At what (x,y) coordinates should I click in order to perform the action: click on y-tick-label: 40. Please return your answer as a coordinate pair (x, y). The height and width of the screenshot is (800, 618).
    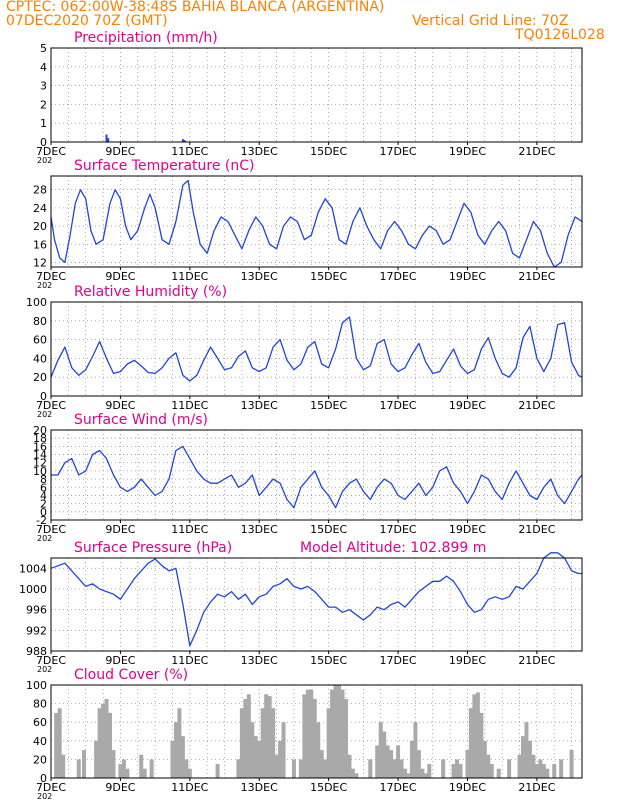
    Looking at the image, I should click on (40, 741).